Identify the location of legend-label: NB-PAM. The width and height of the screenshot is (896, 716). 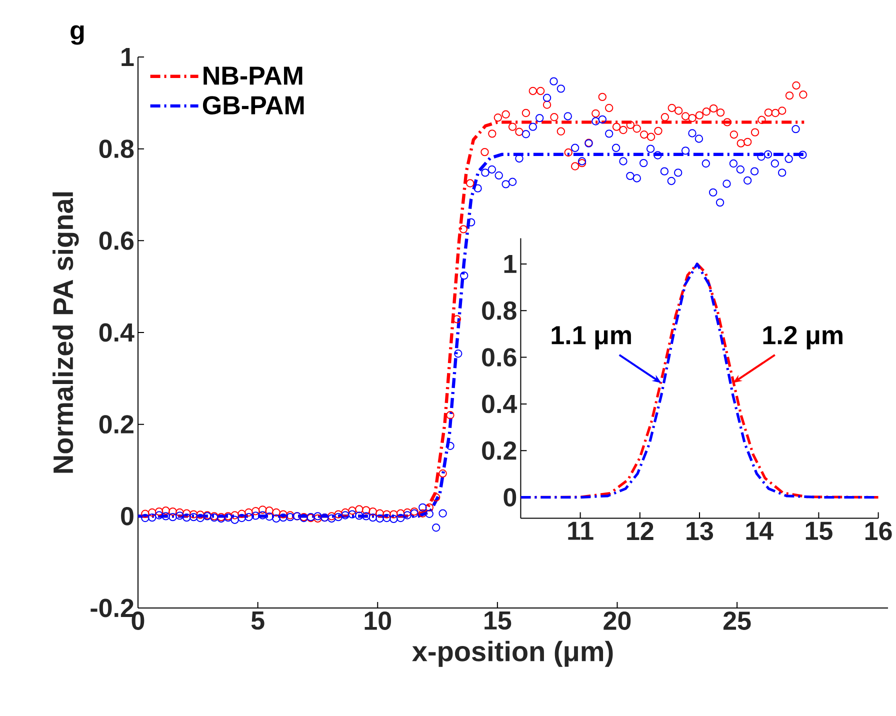
(253, 75).